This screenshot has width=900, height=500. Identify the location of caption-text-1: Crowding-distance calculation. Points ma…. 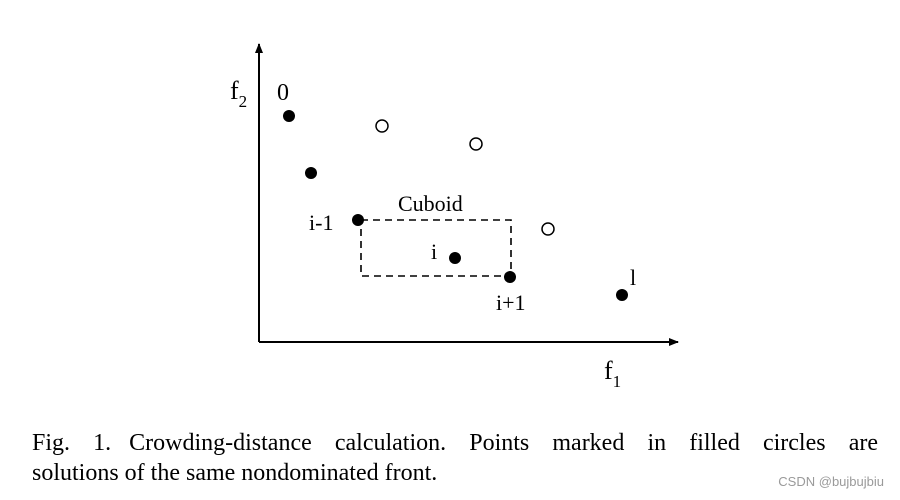
(503, 443).